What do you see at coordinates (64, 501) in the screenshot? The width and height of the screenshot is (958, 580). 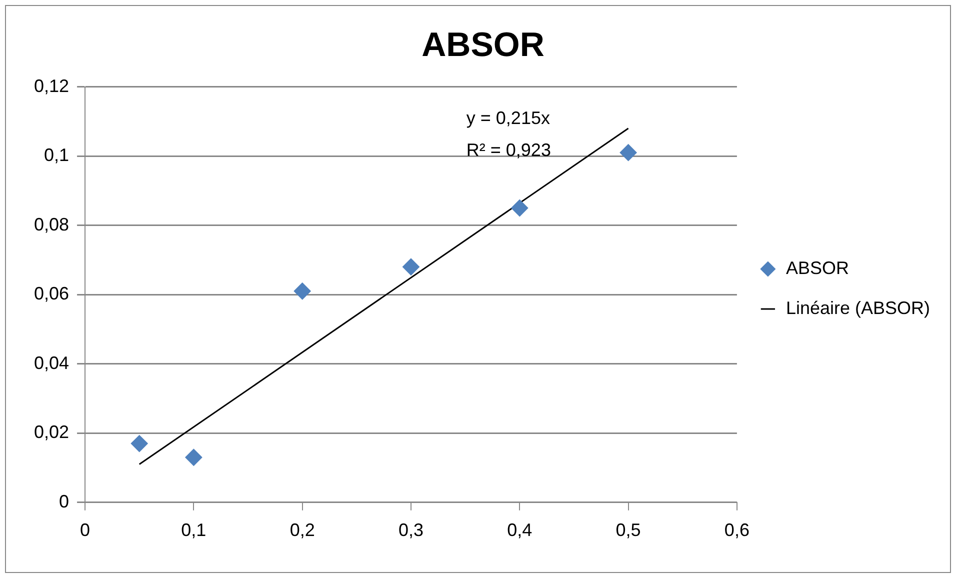 I see `y-tick-label: 0` at bounding box center [64, 501].